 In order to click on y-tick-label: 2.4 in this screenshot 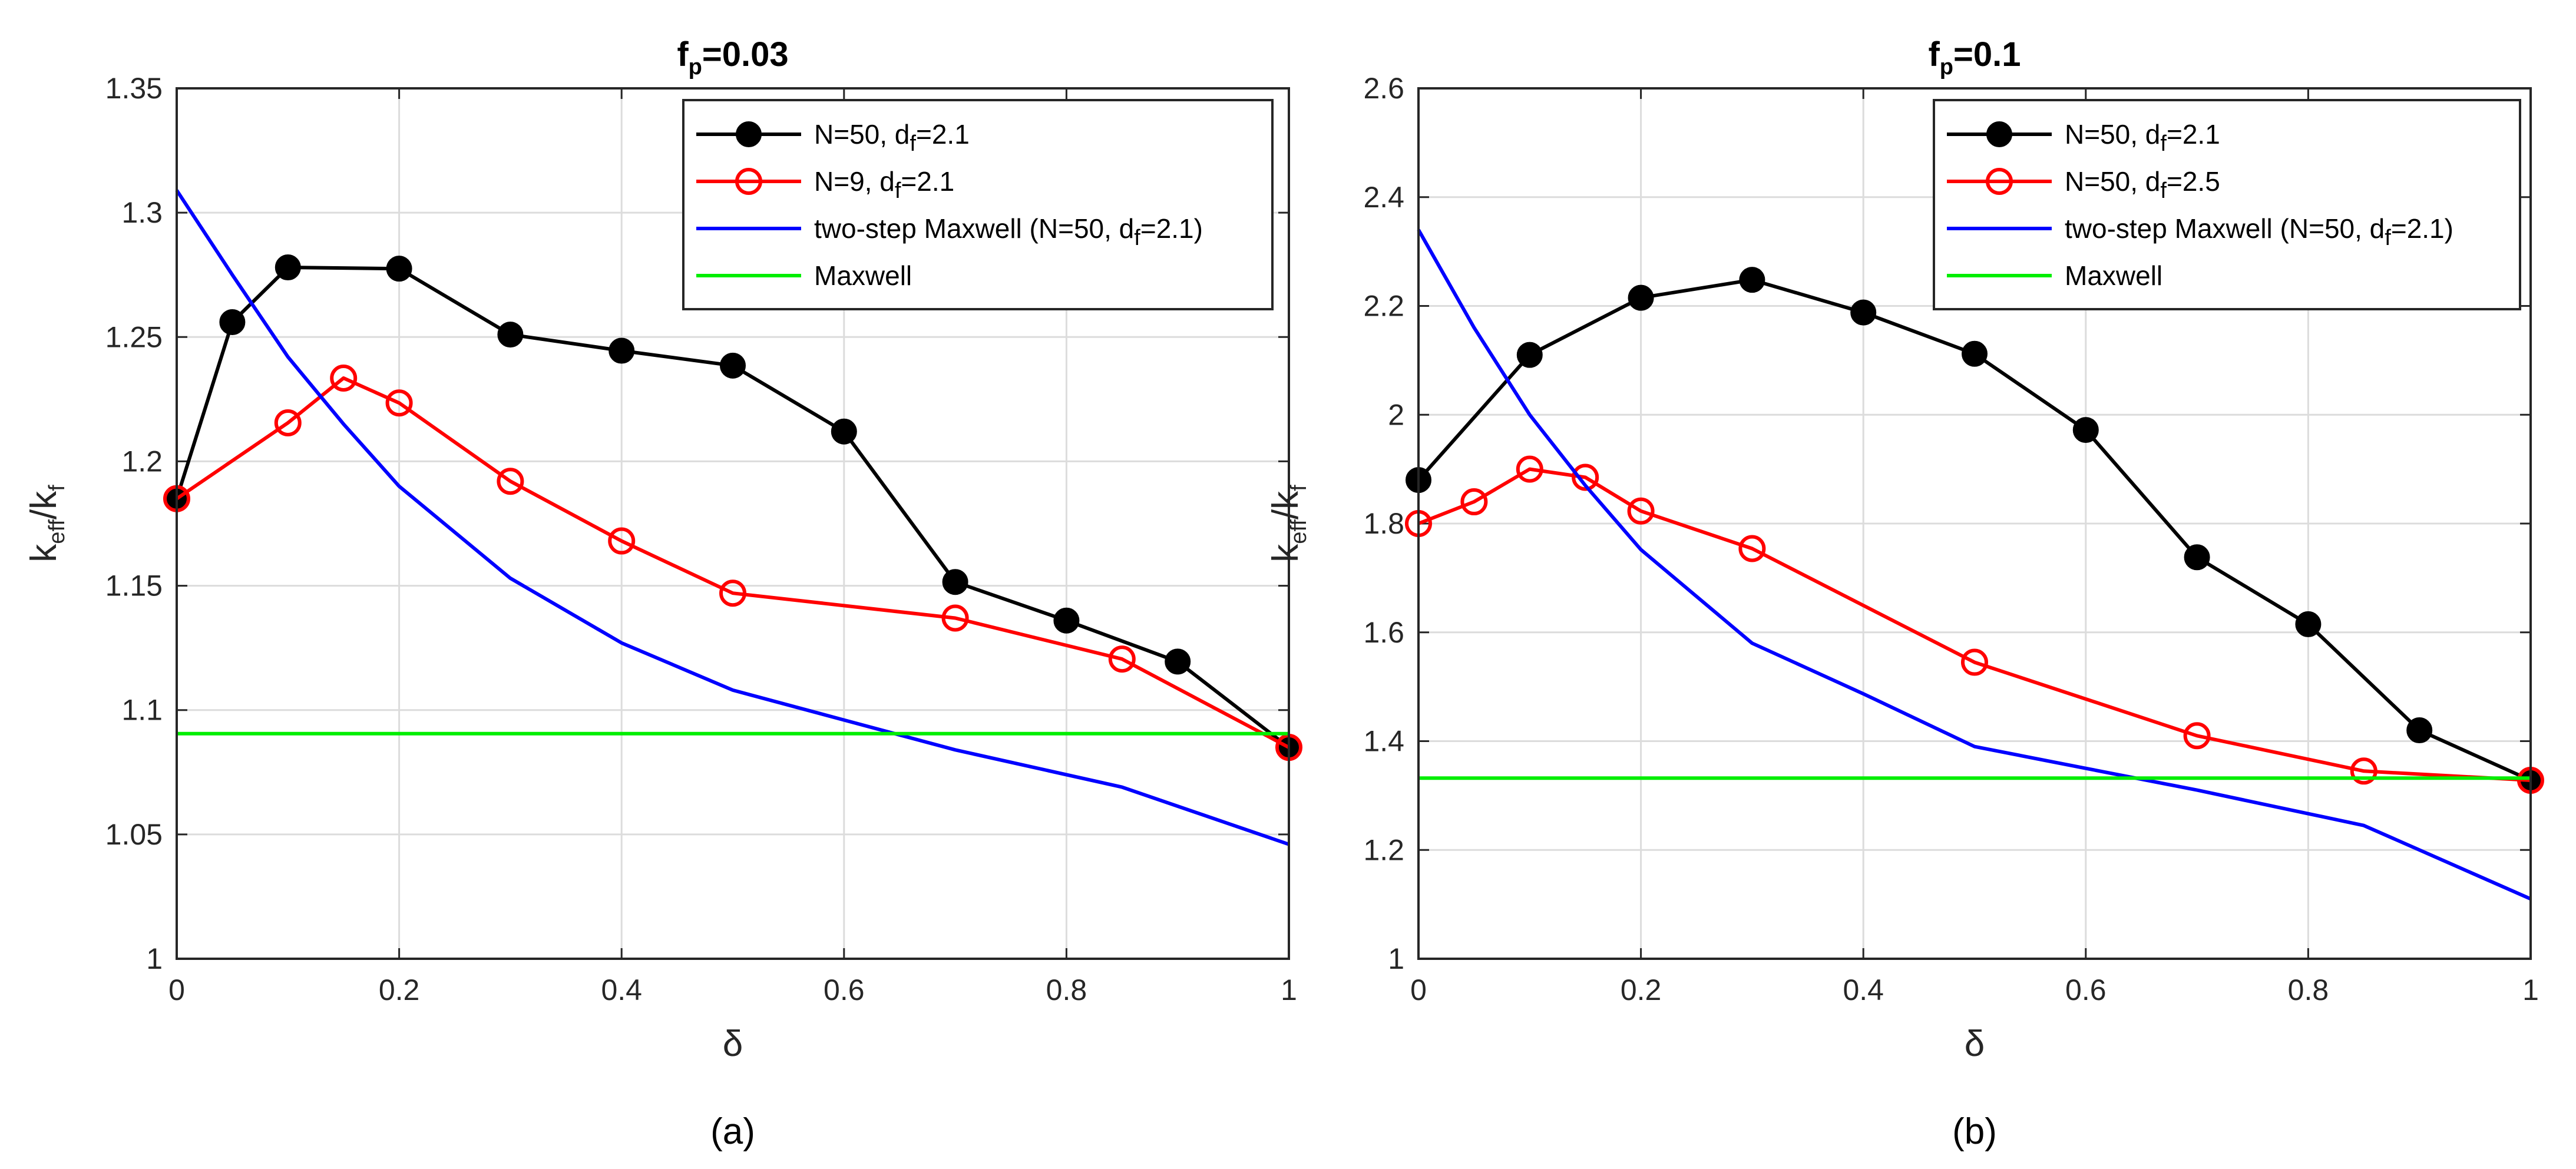, I will do `click(1383, 197)`.